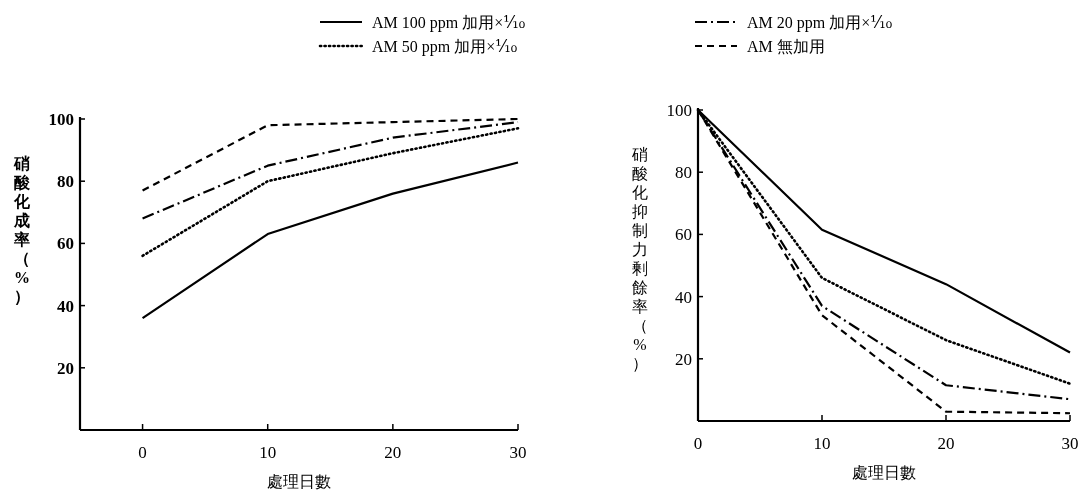 The image size is (1083, 491). Describe the element at coordinates (820, 23) in the screenshot. I see `legend-label: AM 20 ppm 加用×⅒` at that location.